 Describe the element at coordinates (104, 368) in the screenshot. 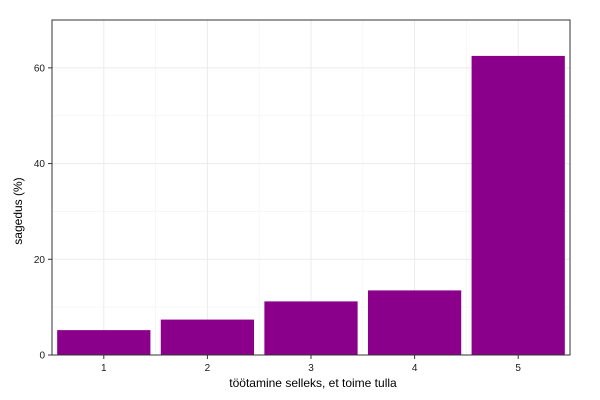

I see `x-tick-label: 1` at that location.